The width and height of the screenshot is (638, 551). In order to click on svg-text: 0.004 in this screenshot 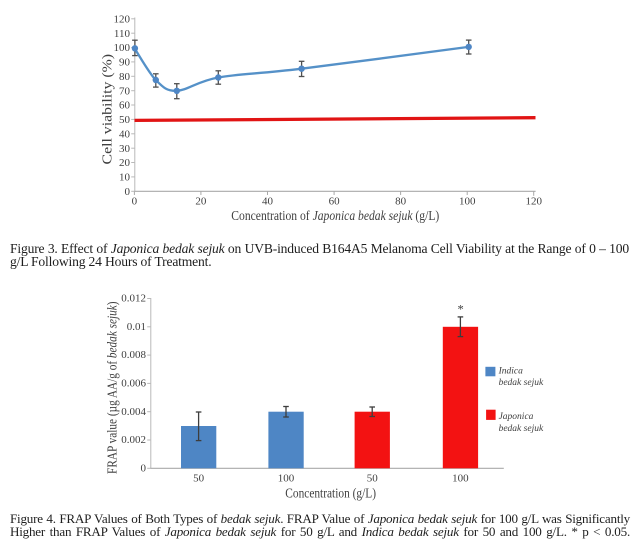, I will do `click(133, 412)`.